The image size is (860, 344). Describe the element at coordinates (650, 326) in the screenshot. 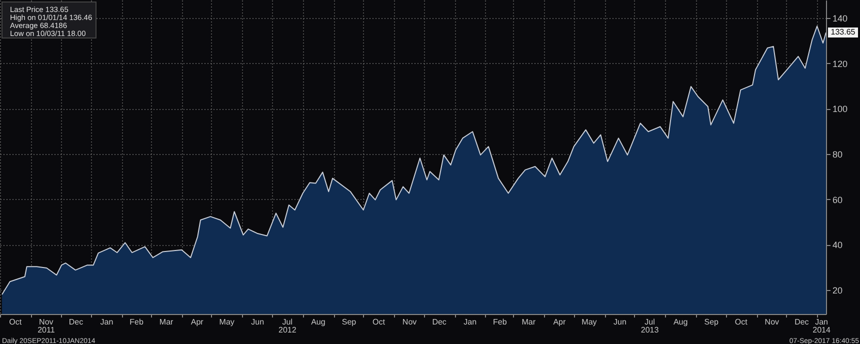

I see `x-tick-label: Jul 2013` at that location.